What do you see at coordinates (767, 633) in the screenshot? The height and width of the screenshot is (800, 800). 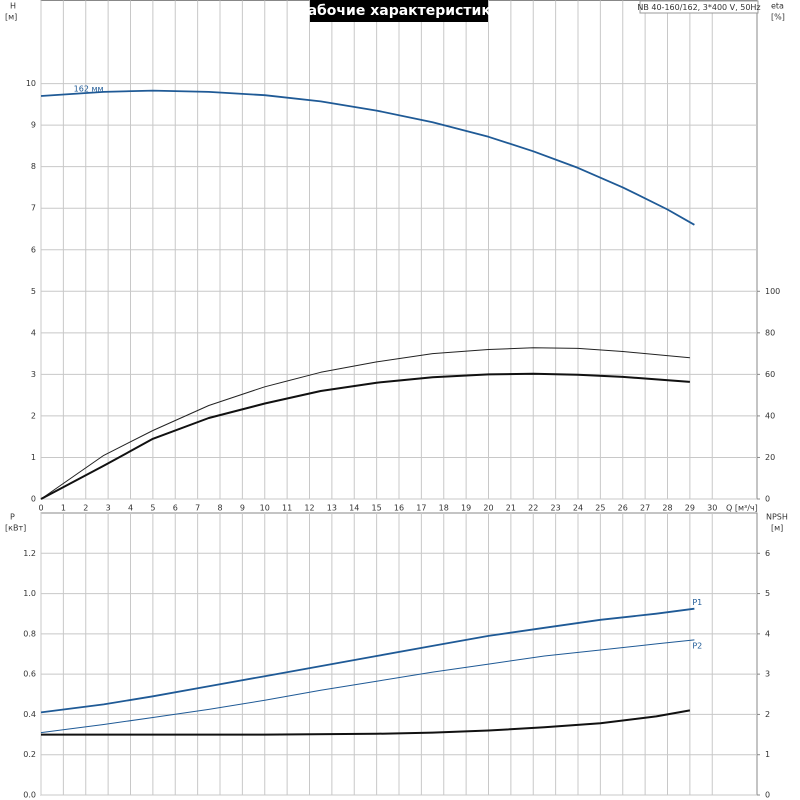 I see `y2-tick-label: 4` at bounding box center [767, 633].